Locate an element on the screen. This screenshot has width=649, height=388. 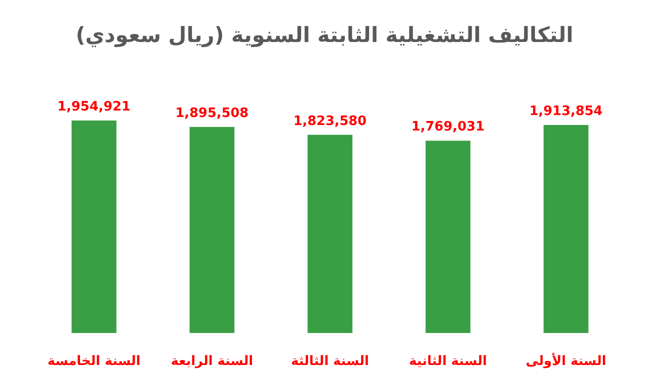
data-label: 1,895,508 is located at coordinates (212, 113).